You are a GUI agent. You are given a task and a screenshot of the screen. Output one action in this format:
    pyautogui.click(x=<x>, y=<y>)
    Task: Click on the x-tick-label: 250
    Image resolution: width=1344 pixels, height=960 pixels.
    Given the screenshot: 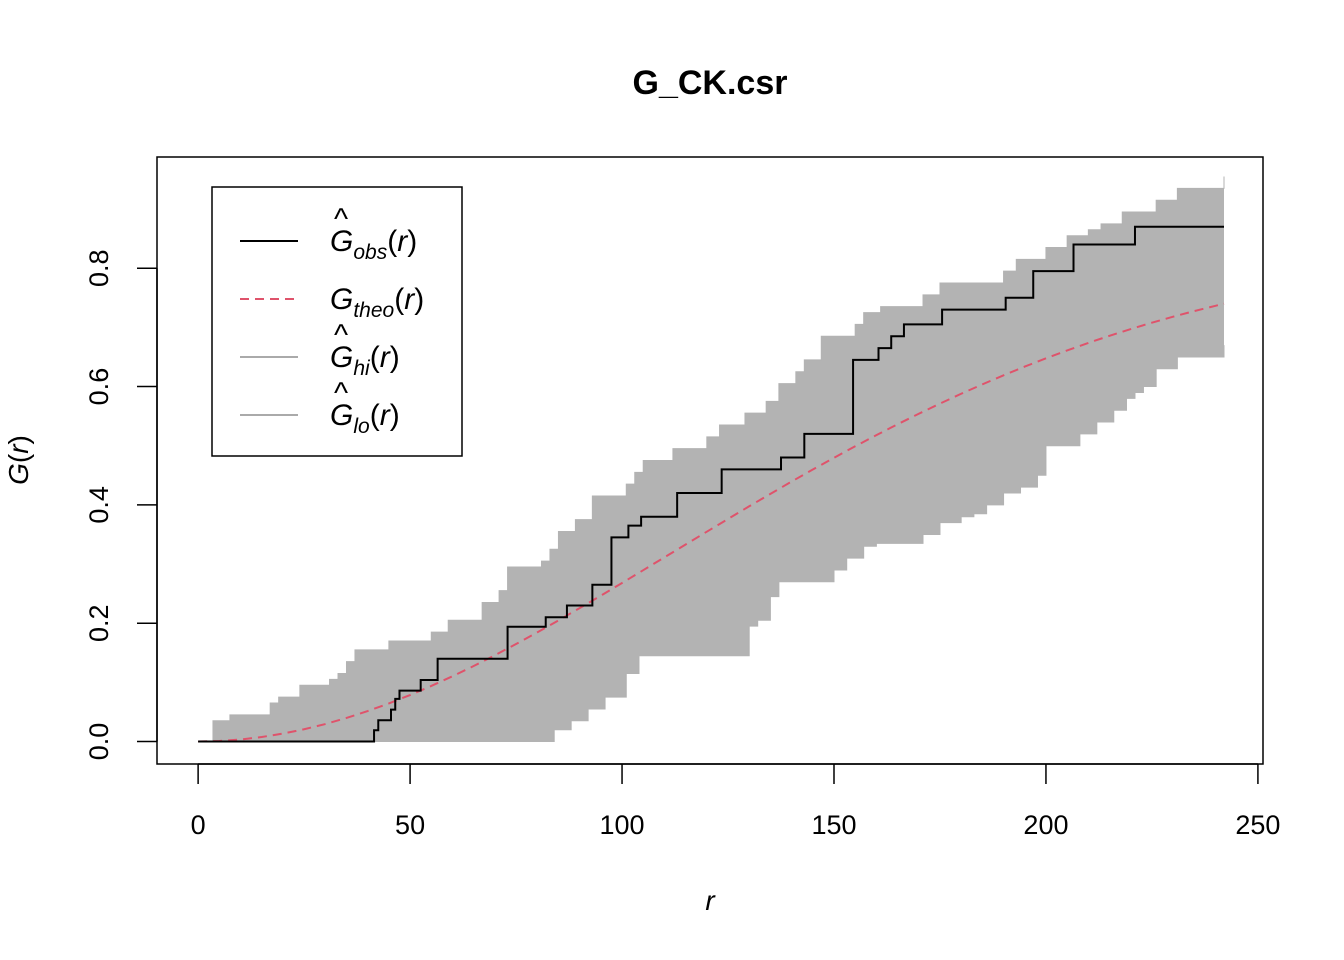 What is the action you would take?
    pyautogui.click(x=1257, y=825)
    